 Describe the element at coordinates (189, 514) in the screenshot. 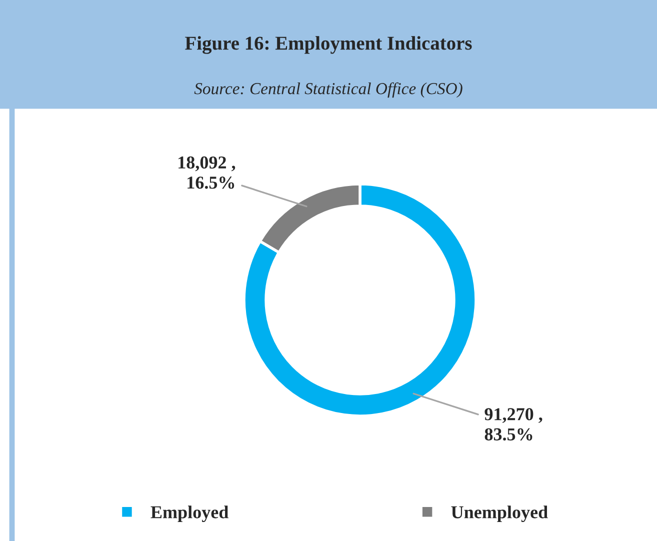

I see `legend-label: Employed` at that location.